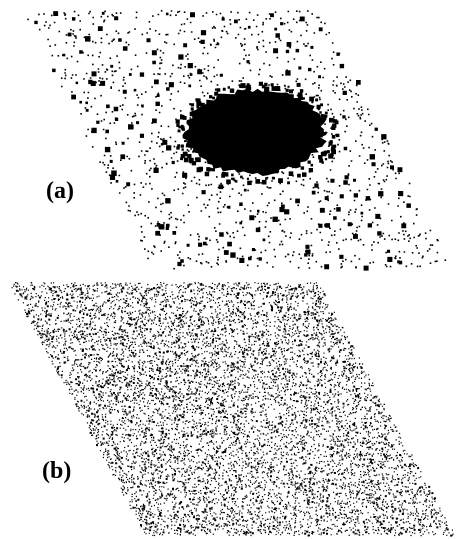  Describe the element at coordinates (56, 471) in the screenshot. I see `panel-label: (b)` at that location.